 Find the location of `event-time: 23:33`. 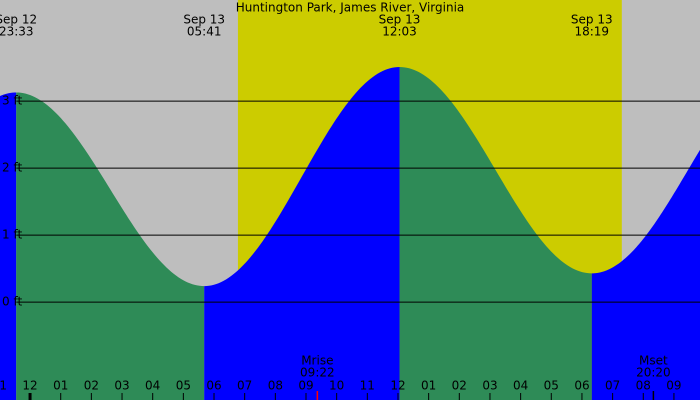

event-time: 23:33 is located at coordinates (17, 32).